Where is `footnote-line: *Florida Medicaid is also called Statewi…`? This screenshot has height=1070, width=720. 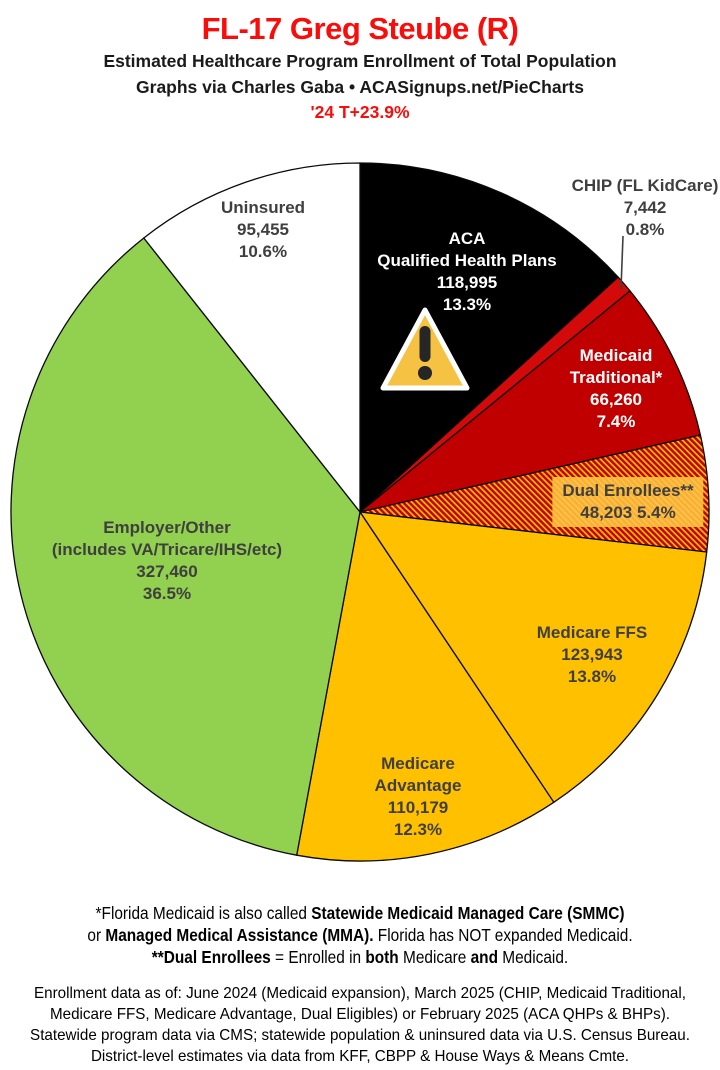 footnote-line: *Florida Medicaid is also called Statewi… is located at coordinates (360, 913).